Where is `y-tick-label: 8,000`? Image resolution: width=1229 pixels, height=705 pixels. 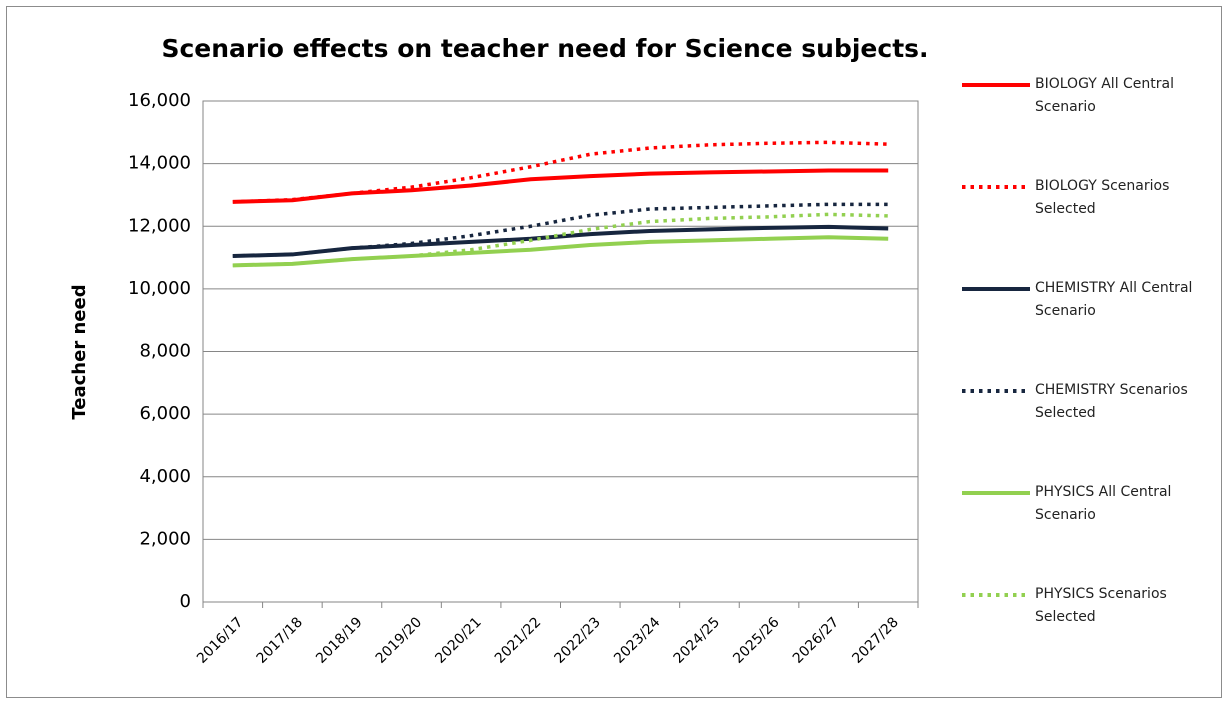
y-tick-label: 8,000 is located at coordinates (165, 351).